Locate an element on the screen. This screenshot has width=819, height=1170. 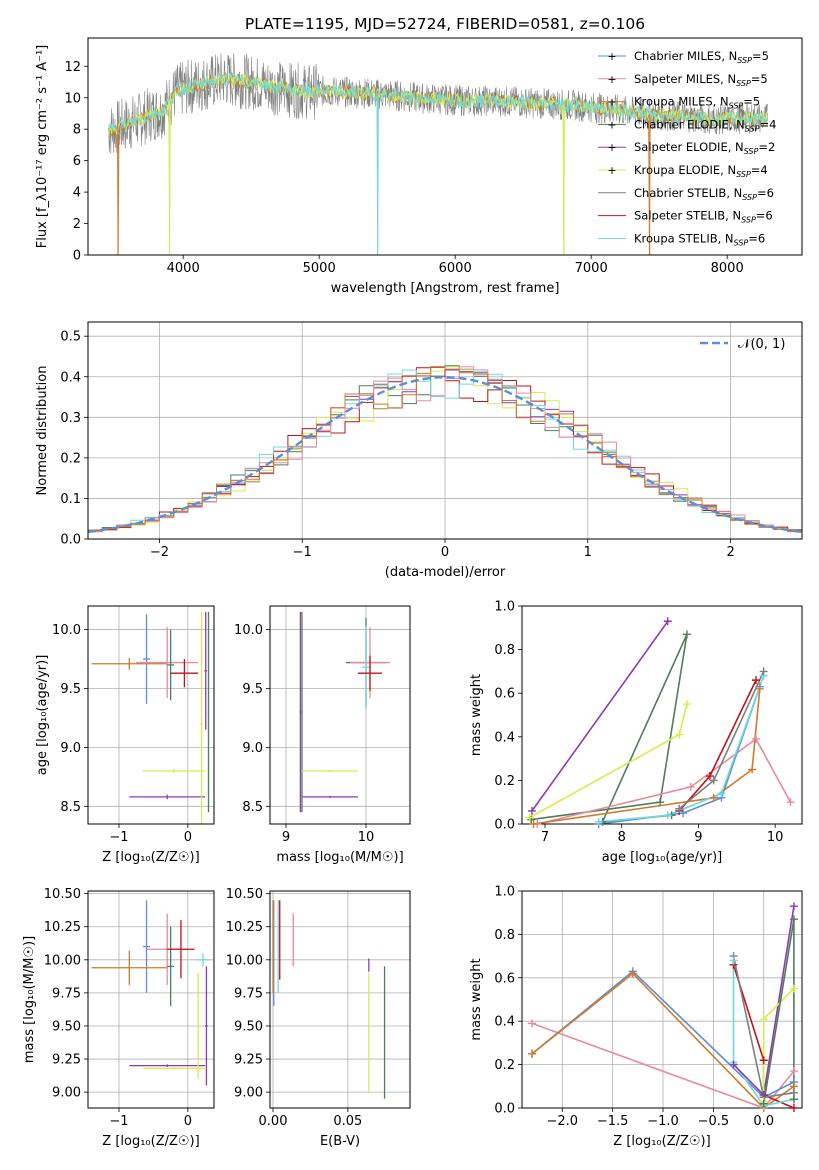
y-axis-label: mass [log₁₀(M/M☉)] is located at coordinates (29, 999).